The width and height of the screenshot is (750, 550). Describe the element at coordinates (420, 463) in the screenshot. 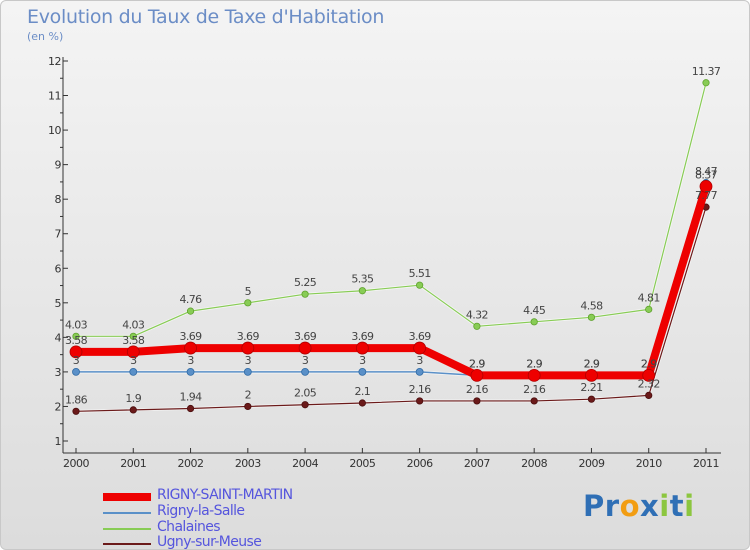

I see `x-tick-label: 2006` at that location.